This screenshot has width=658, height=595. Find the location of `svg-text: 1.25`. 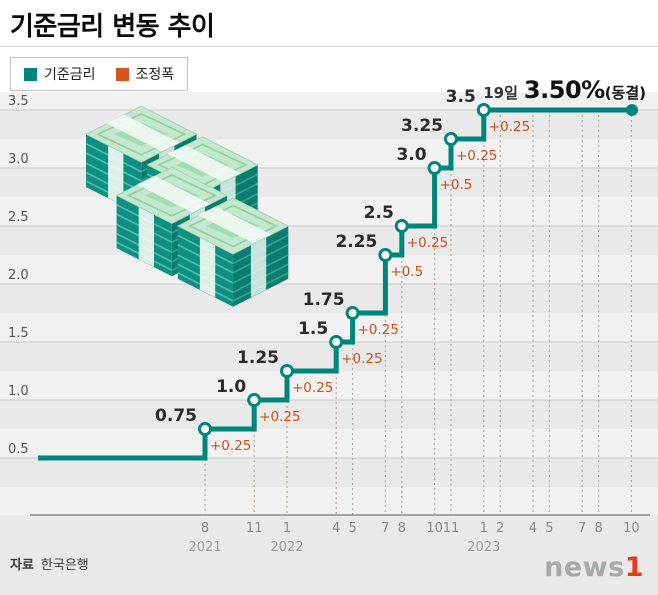

svg-text: 1.25 is located at coordinates (258, 358).